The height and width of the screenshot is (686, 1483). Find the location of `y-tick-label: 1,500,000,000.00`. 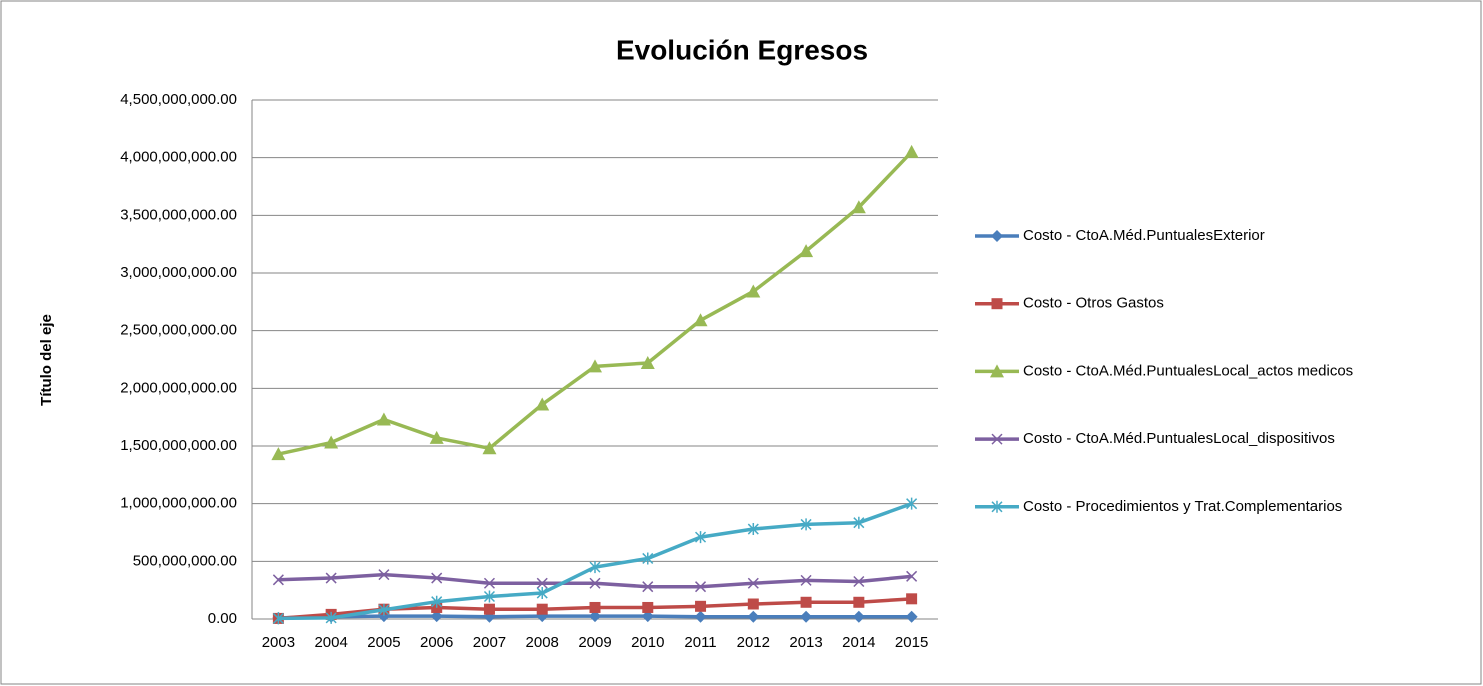

y-tick-label: 1,500,000,000.00 is located at coordinates (178, 445).